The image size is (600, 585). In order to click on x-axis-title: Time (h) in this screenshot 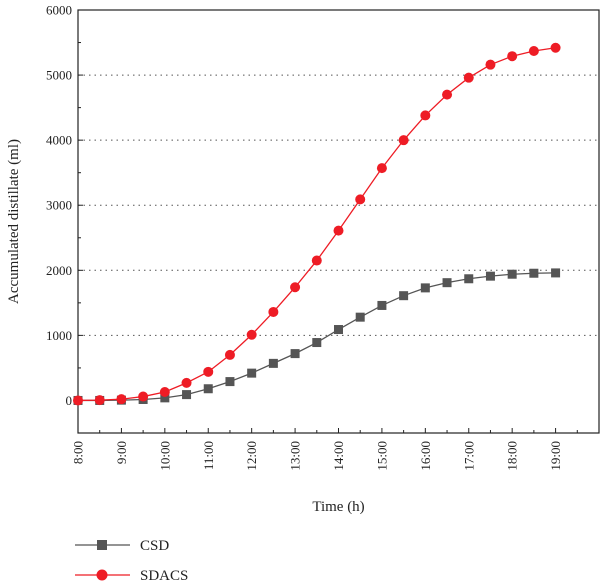, I will do `click(338, 507)`.